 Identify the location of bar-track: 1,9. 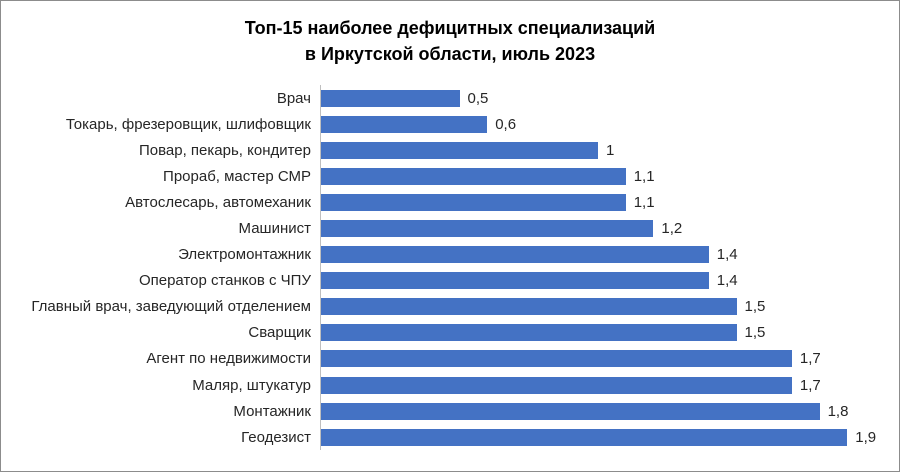
(598, 437).